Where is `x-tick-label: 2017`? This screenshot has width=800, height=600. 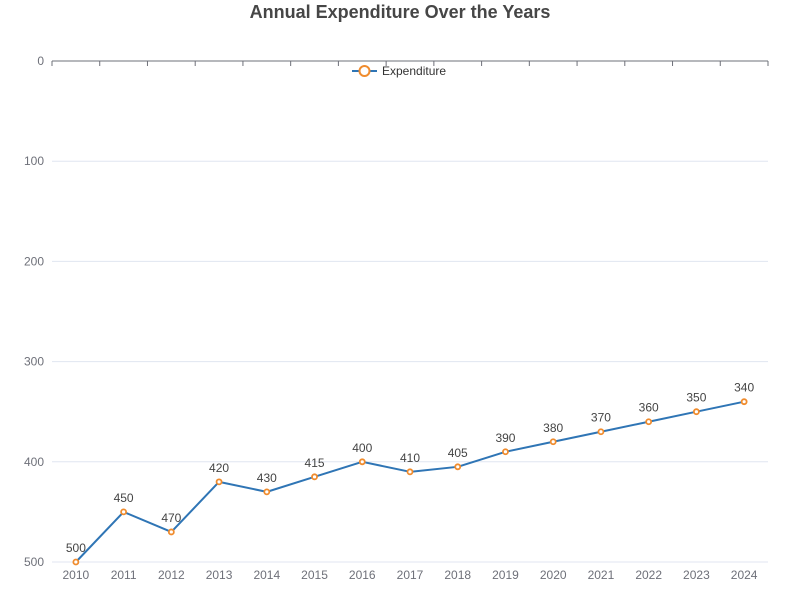
x-tick-label: 2017 is located at coordinates (410, 575).